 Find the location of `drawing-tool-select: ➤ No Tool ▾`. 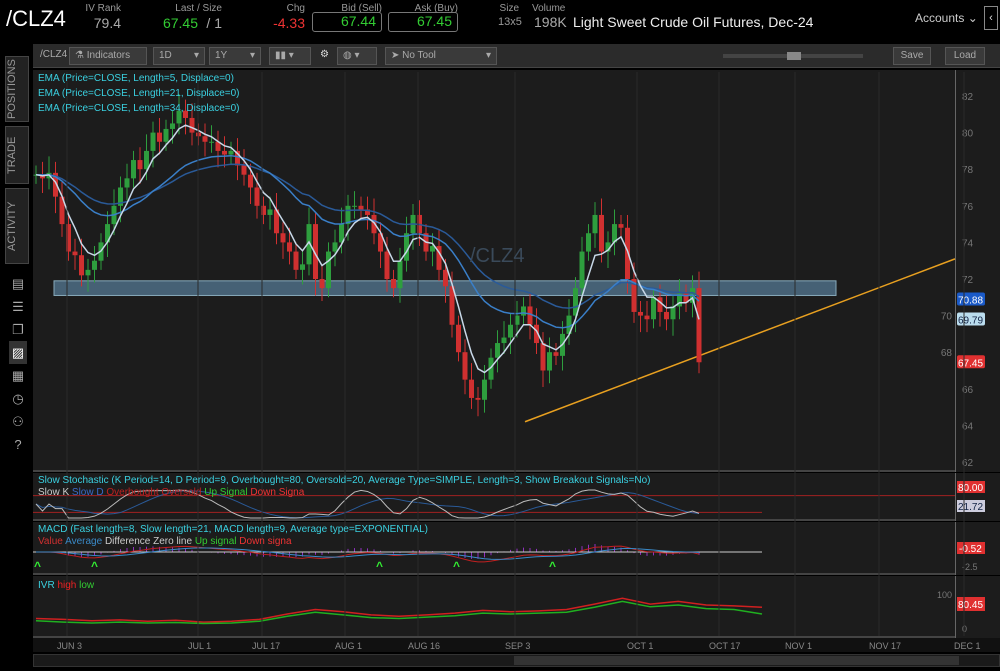

drawing-tool-select: ➤ No Tool ▾ is located at coordinates (441, 56).